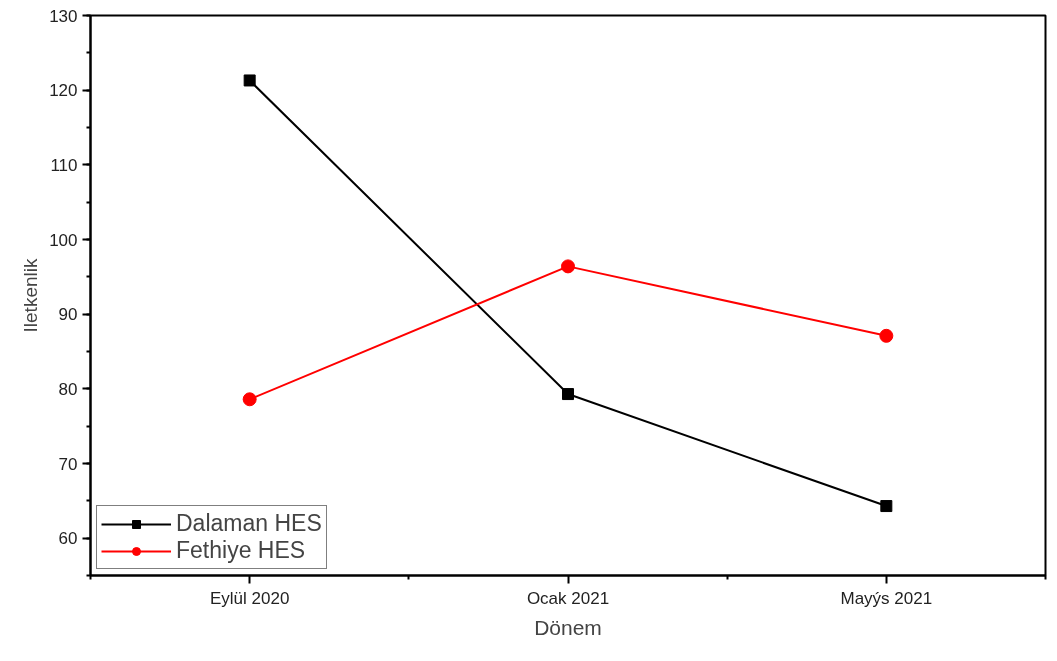 The image size is (1057, 661). What do you see at coordinates (68, 464) in the screenshot?
I see `y-tick-label: 70` at bounding box center [68, 464].